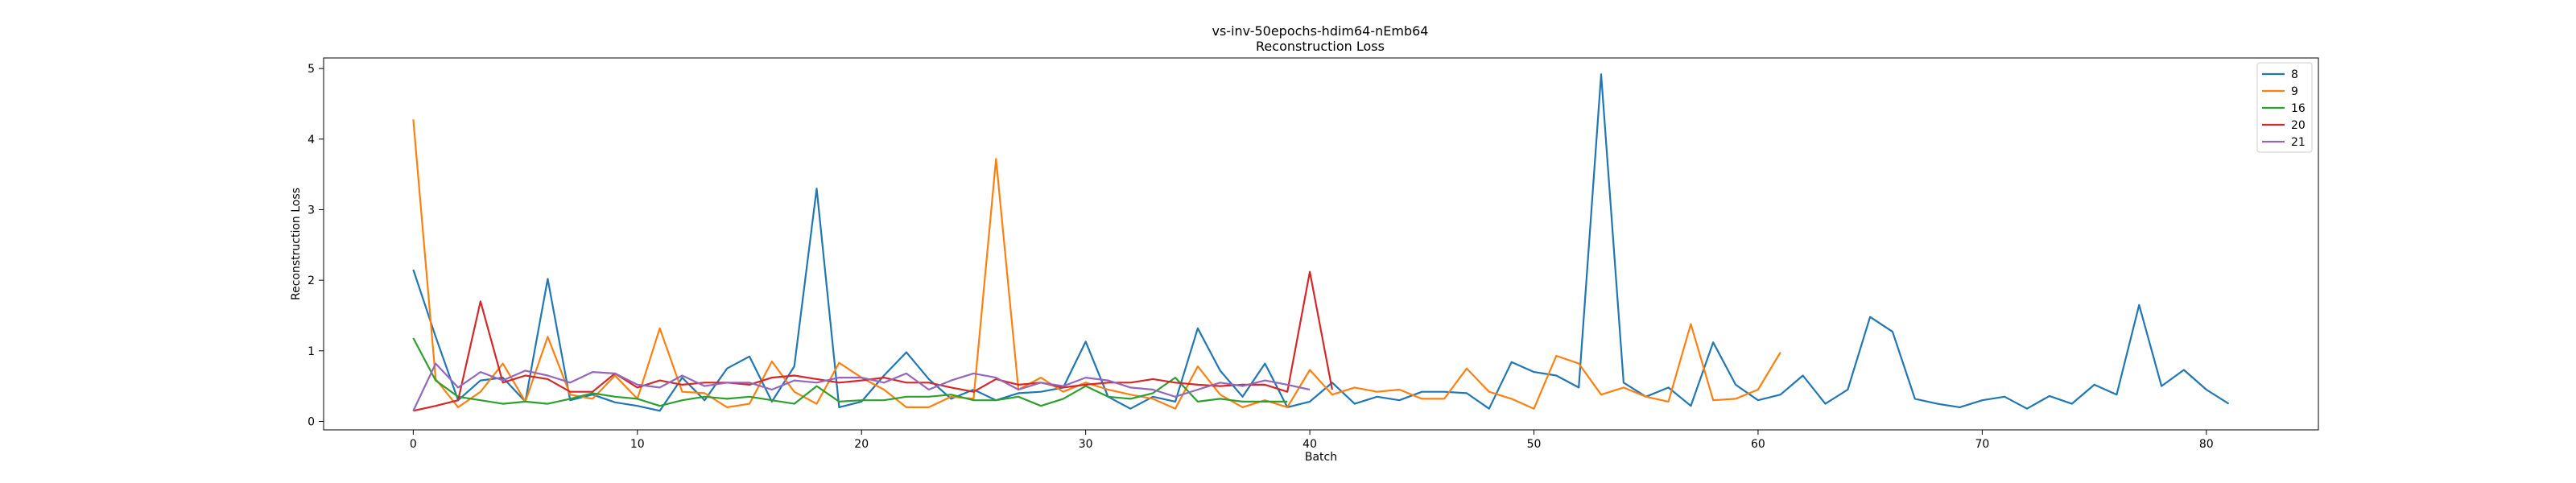 The width and height of the screenshot is (2576, 483). I want to click on legend: 8 9 16 20 21, so click(2284, 107).